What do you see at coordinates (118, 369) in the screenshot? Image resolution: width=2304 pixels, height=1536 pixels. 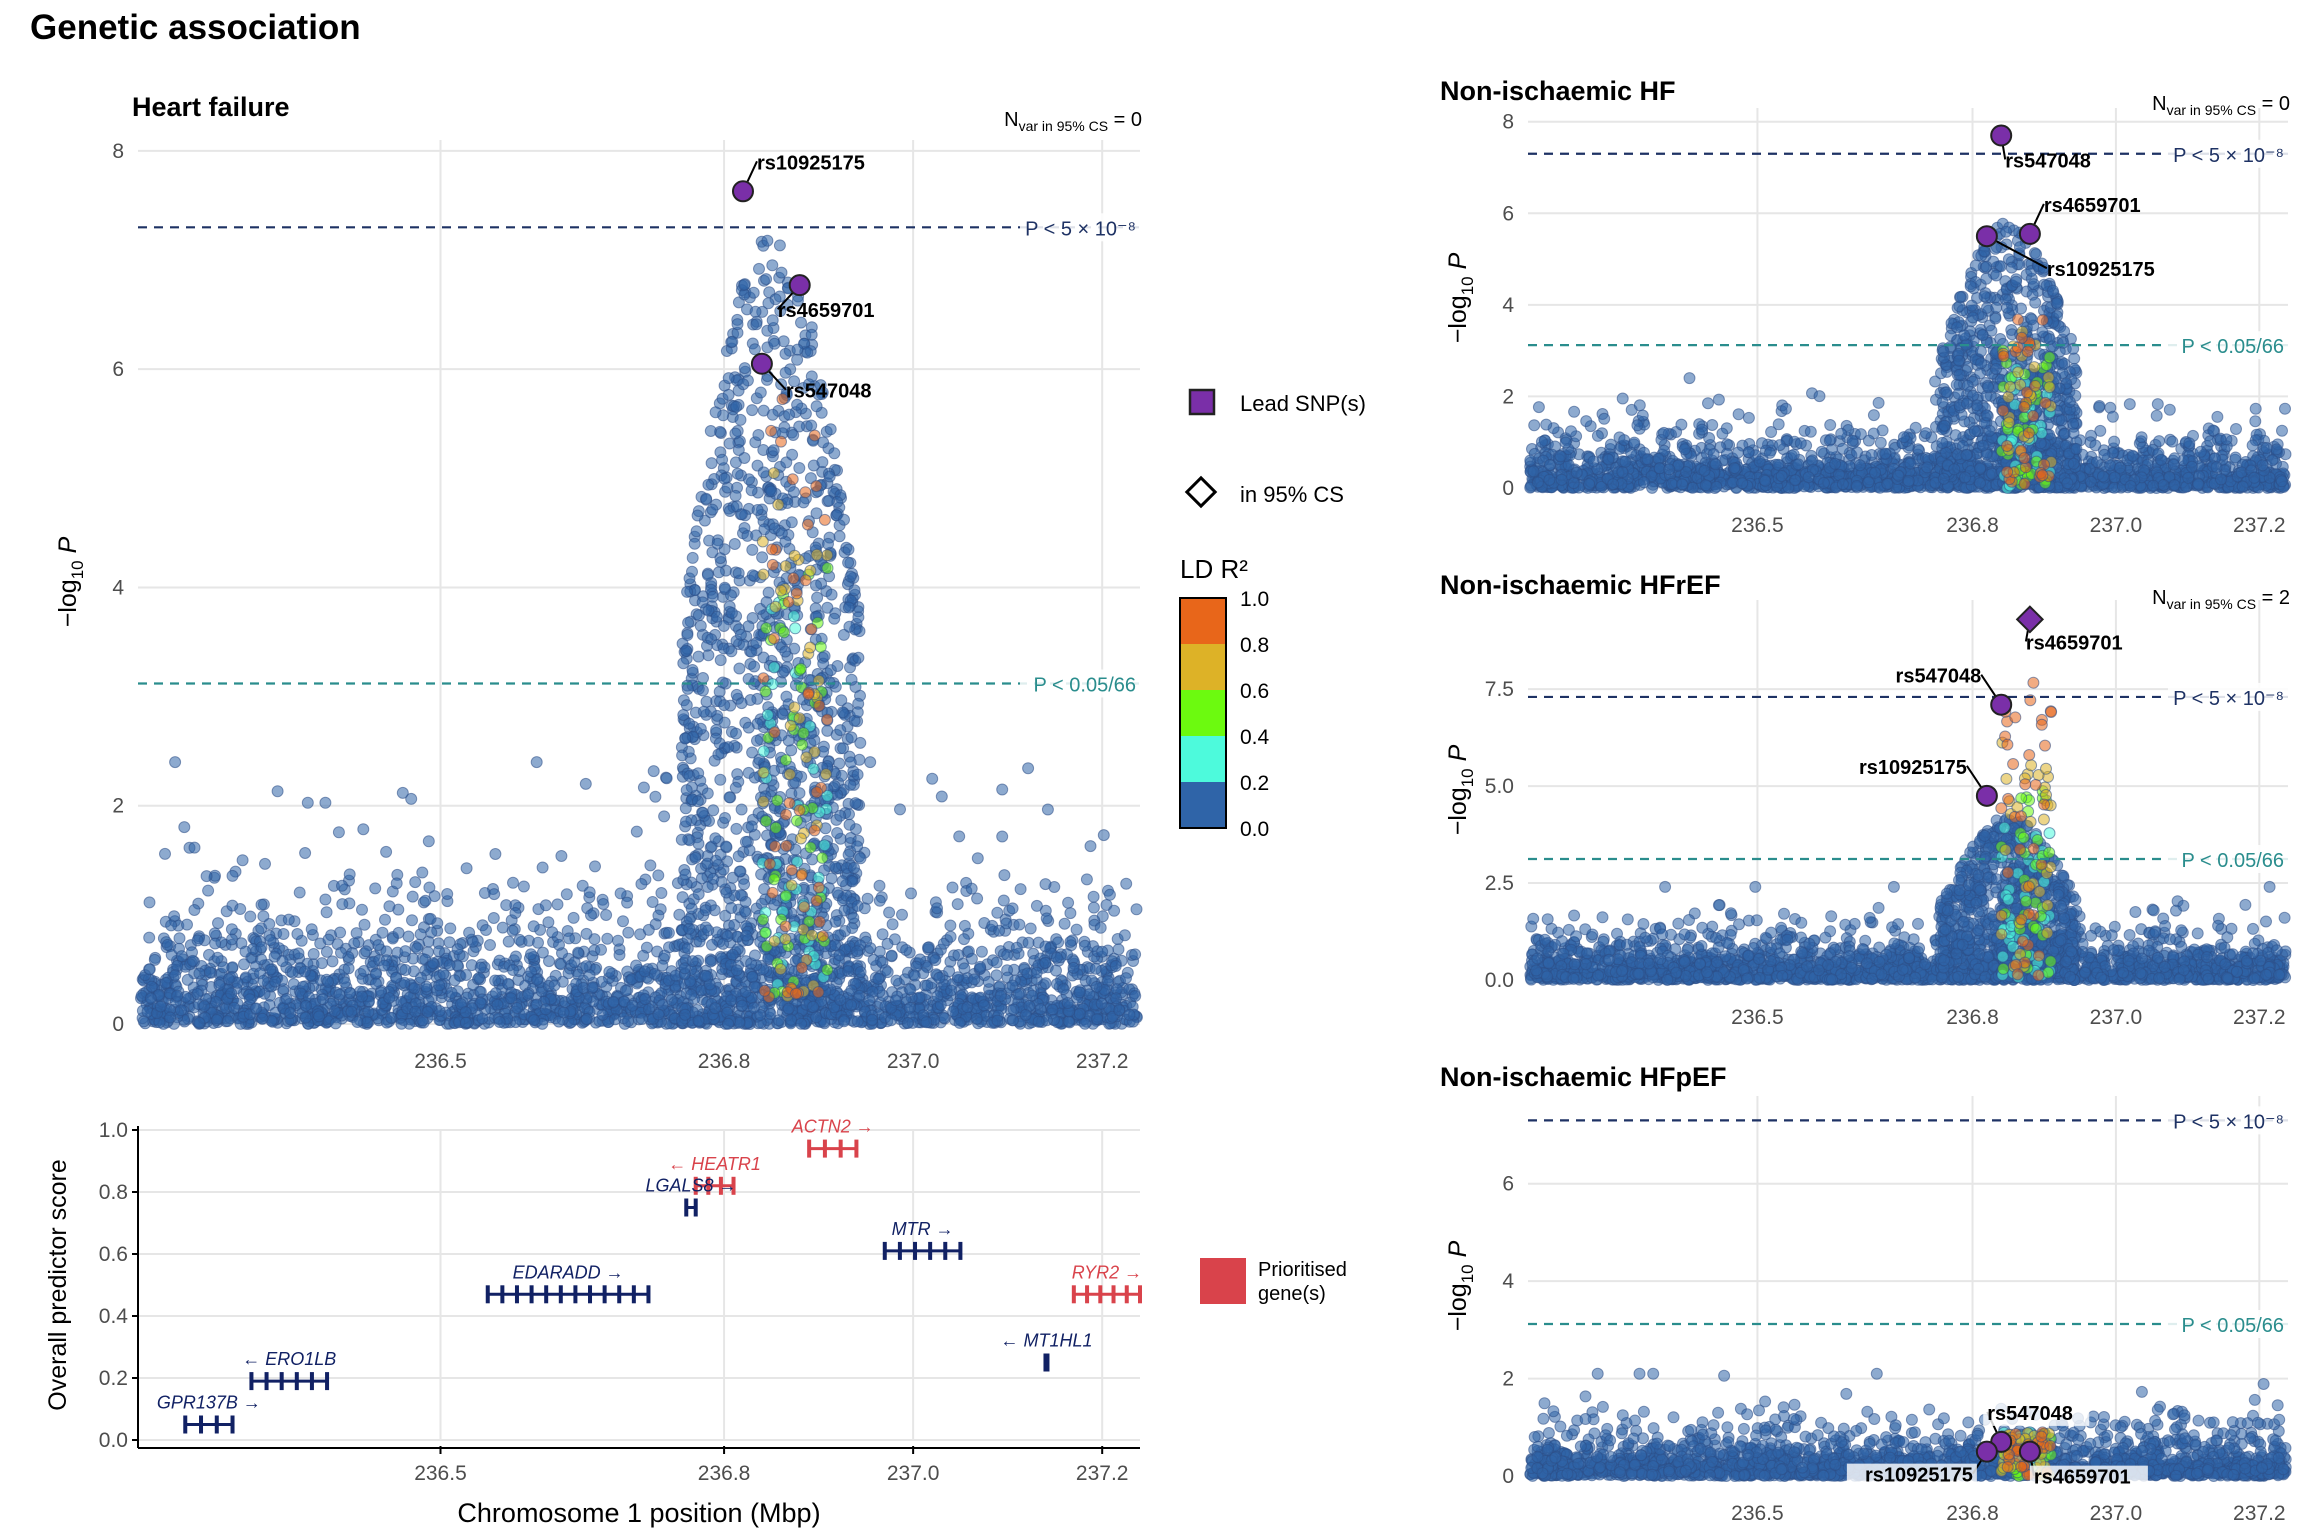 I see `y-tick-label: 6` at bounding box center [118, 369].